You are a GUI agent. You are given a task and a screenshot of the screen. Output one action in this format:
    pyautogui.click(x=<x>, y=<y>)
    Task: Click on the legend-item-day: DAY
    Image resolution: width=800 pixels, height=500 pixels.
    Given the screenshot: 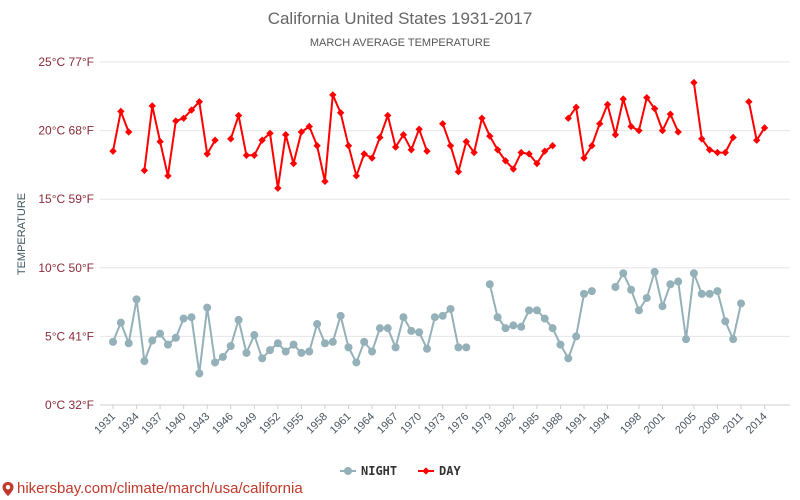 What is the action you would take?
    pyautogui.click(x=439, y=471)
    